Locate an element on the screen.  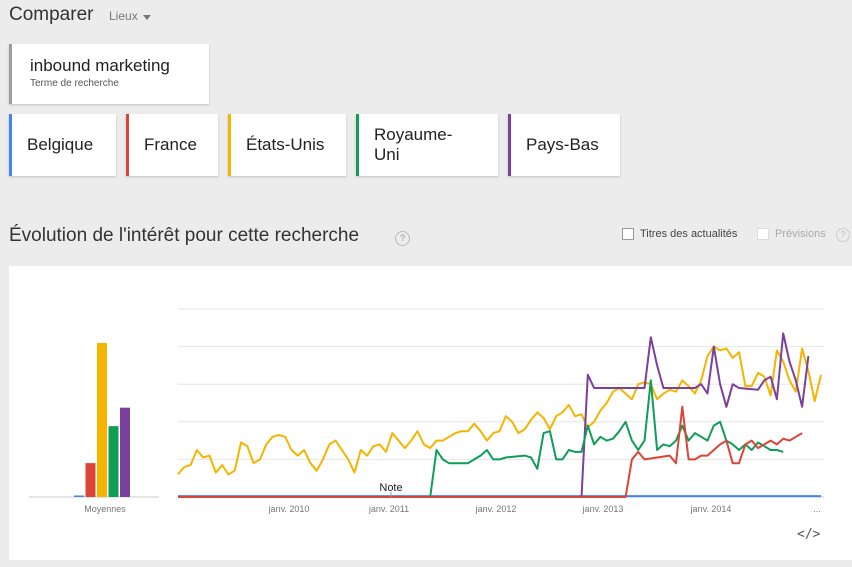
news-headlines-toggle: Titres des actualités is located at coordinates (679, 234).